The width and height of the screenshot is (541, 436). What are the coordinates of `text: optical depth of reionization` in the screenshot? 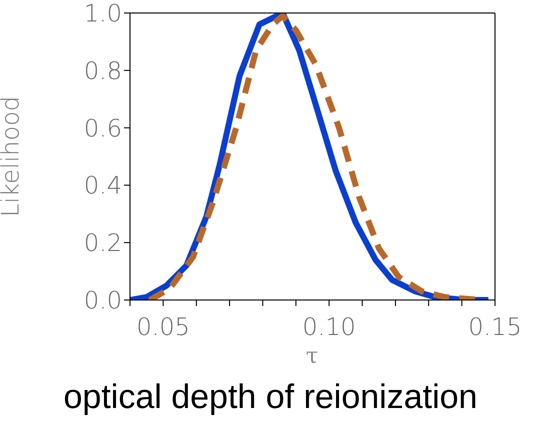 It's located at (270, 397).